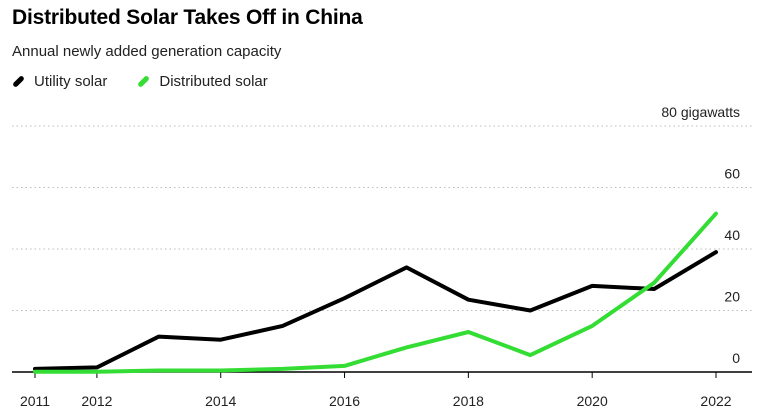 The width and height of the screenshot is (768, 411). I want to click on y-tick-label-0: 0, so click(736, 358).